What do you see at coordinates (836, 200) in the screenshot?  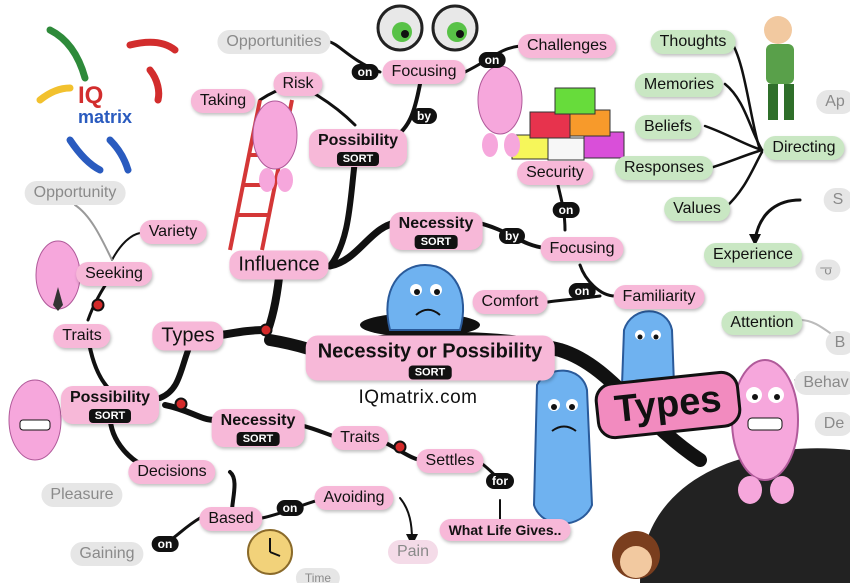 I see `node-s-cut: S` at bounding box center [836, 200].